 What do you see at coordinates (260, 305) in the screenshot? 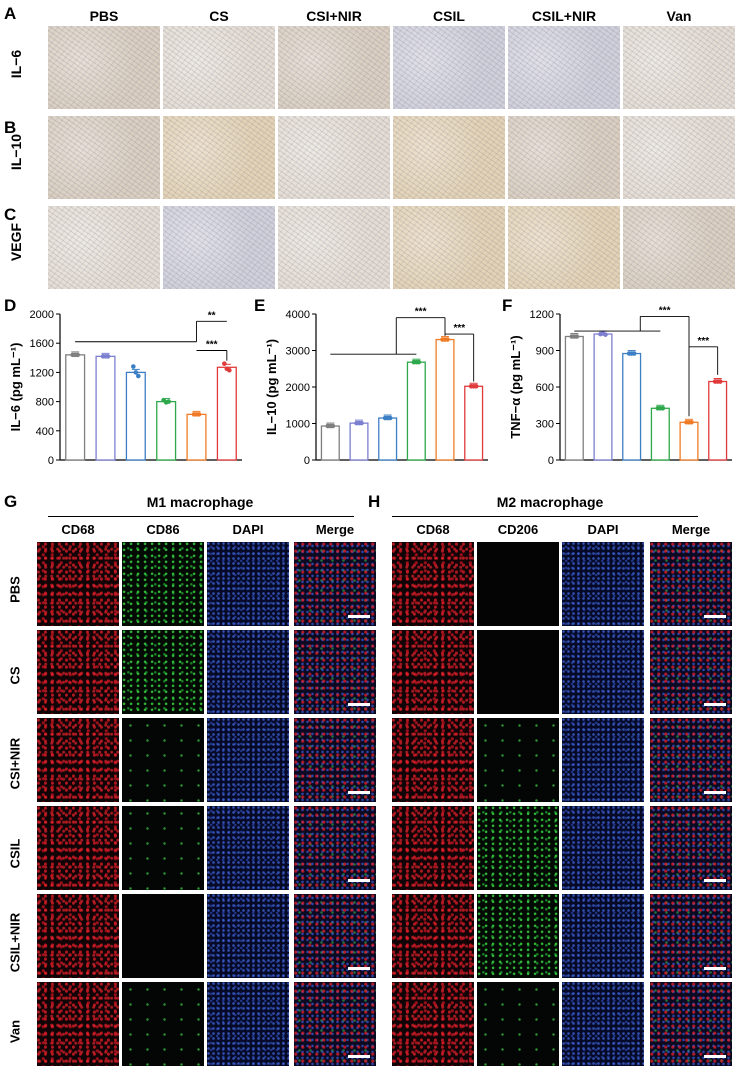
I see `panel-letter-e: E` at bounding box center [260, 305].